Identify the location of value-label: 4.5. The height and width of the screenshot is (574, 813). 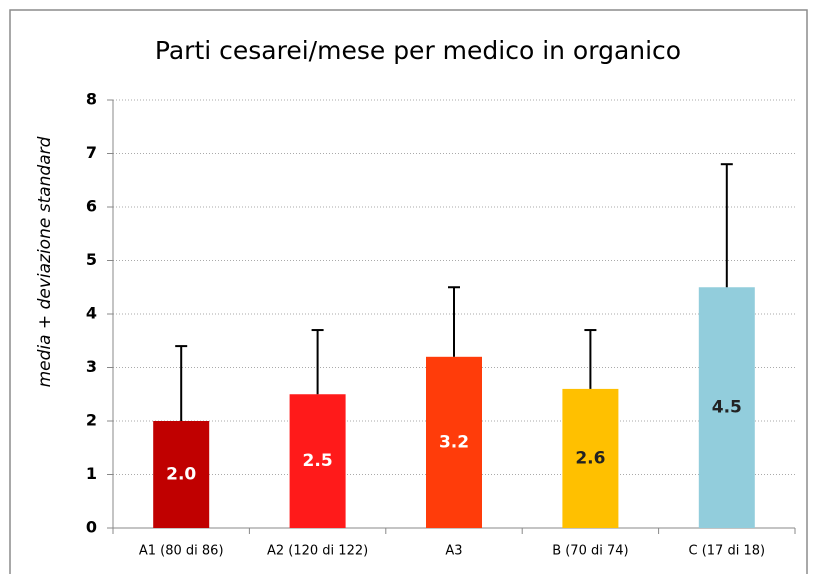
(727, 408).